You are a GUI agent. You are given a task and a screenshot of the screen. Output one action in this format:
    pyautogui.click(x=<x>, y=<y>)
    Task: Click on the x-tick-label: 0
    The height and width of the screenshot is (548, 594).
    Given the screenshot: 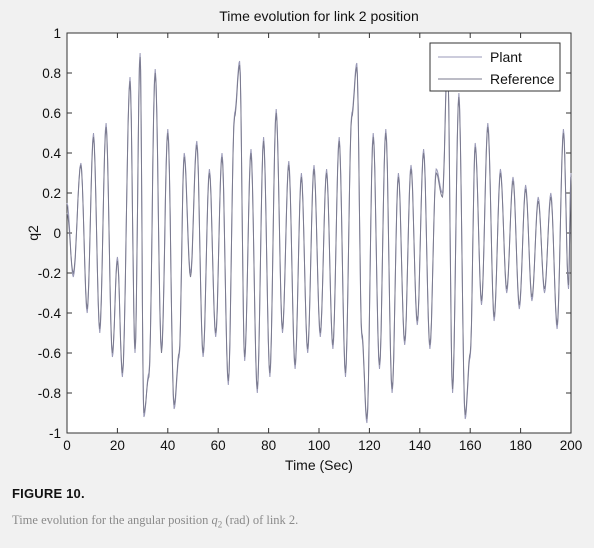 What is the action you would take?
    pyautogui.click(x=67, y=445)
    